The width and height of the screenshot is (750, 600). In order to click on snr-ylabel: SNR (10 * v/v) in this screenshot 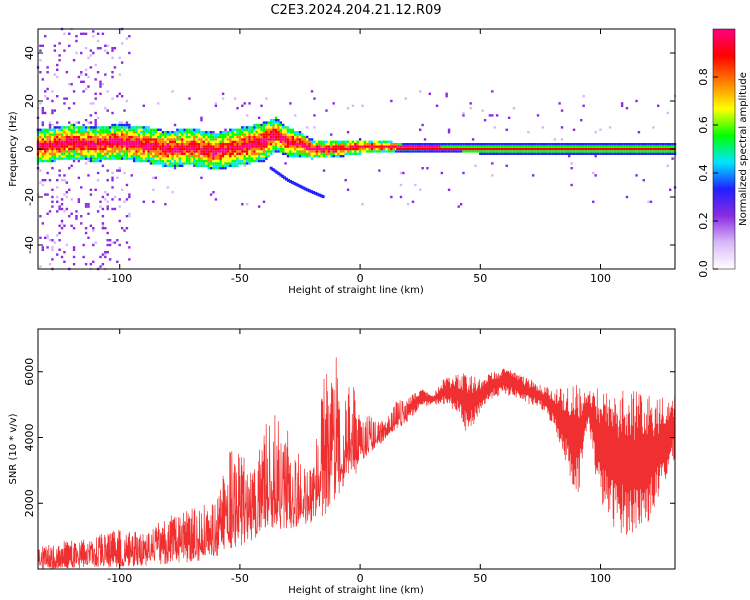, I will do `click(13, 448)`.